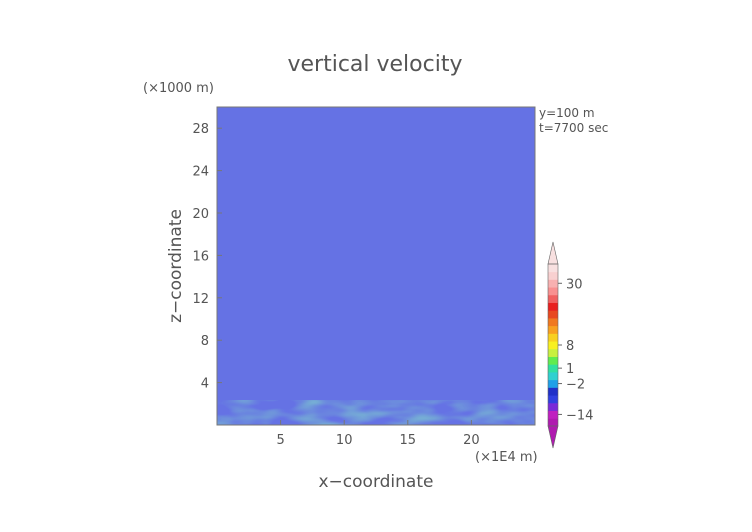 This screenshot has height=532, width=752. What do you see at coordinates (408, 440) in the screenshot?
I see `x-tick-label: 15` at bounding box center [408, 440].